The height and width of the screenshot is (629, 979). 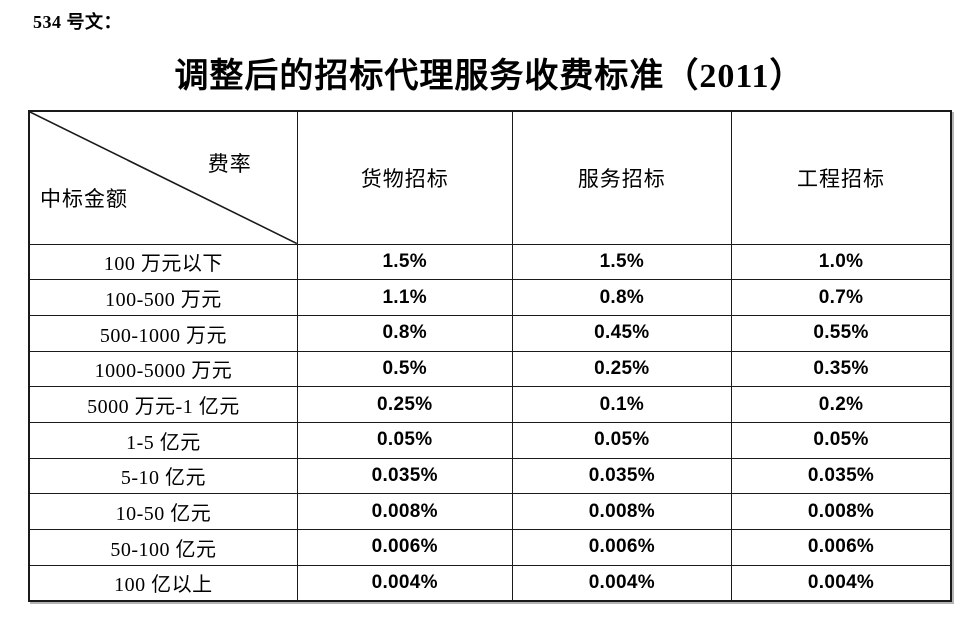 I want to click on fee-value: 1.1%, so click(x=404, y=297).